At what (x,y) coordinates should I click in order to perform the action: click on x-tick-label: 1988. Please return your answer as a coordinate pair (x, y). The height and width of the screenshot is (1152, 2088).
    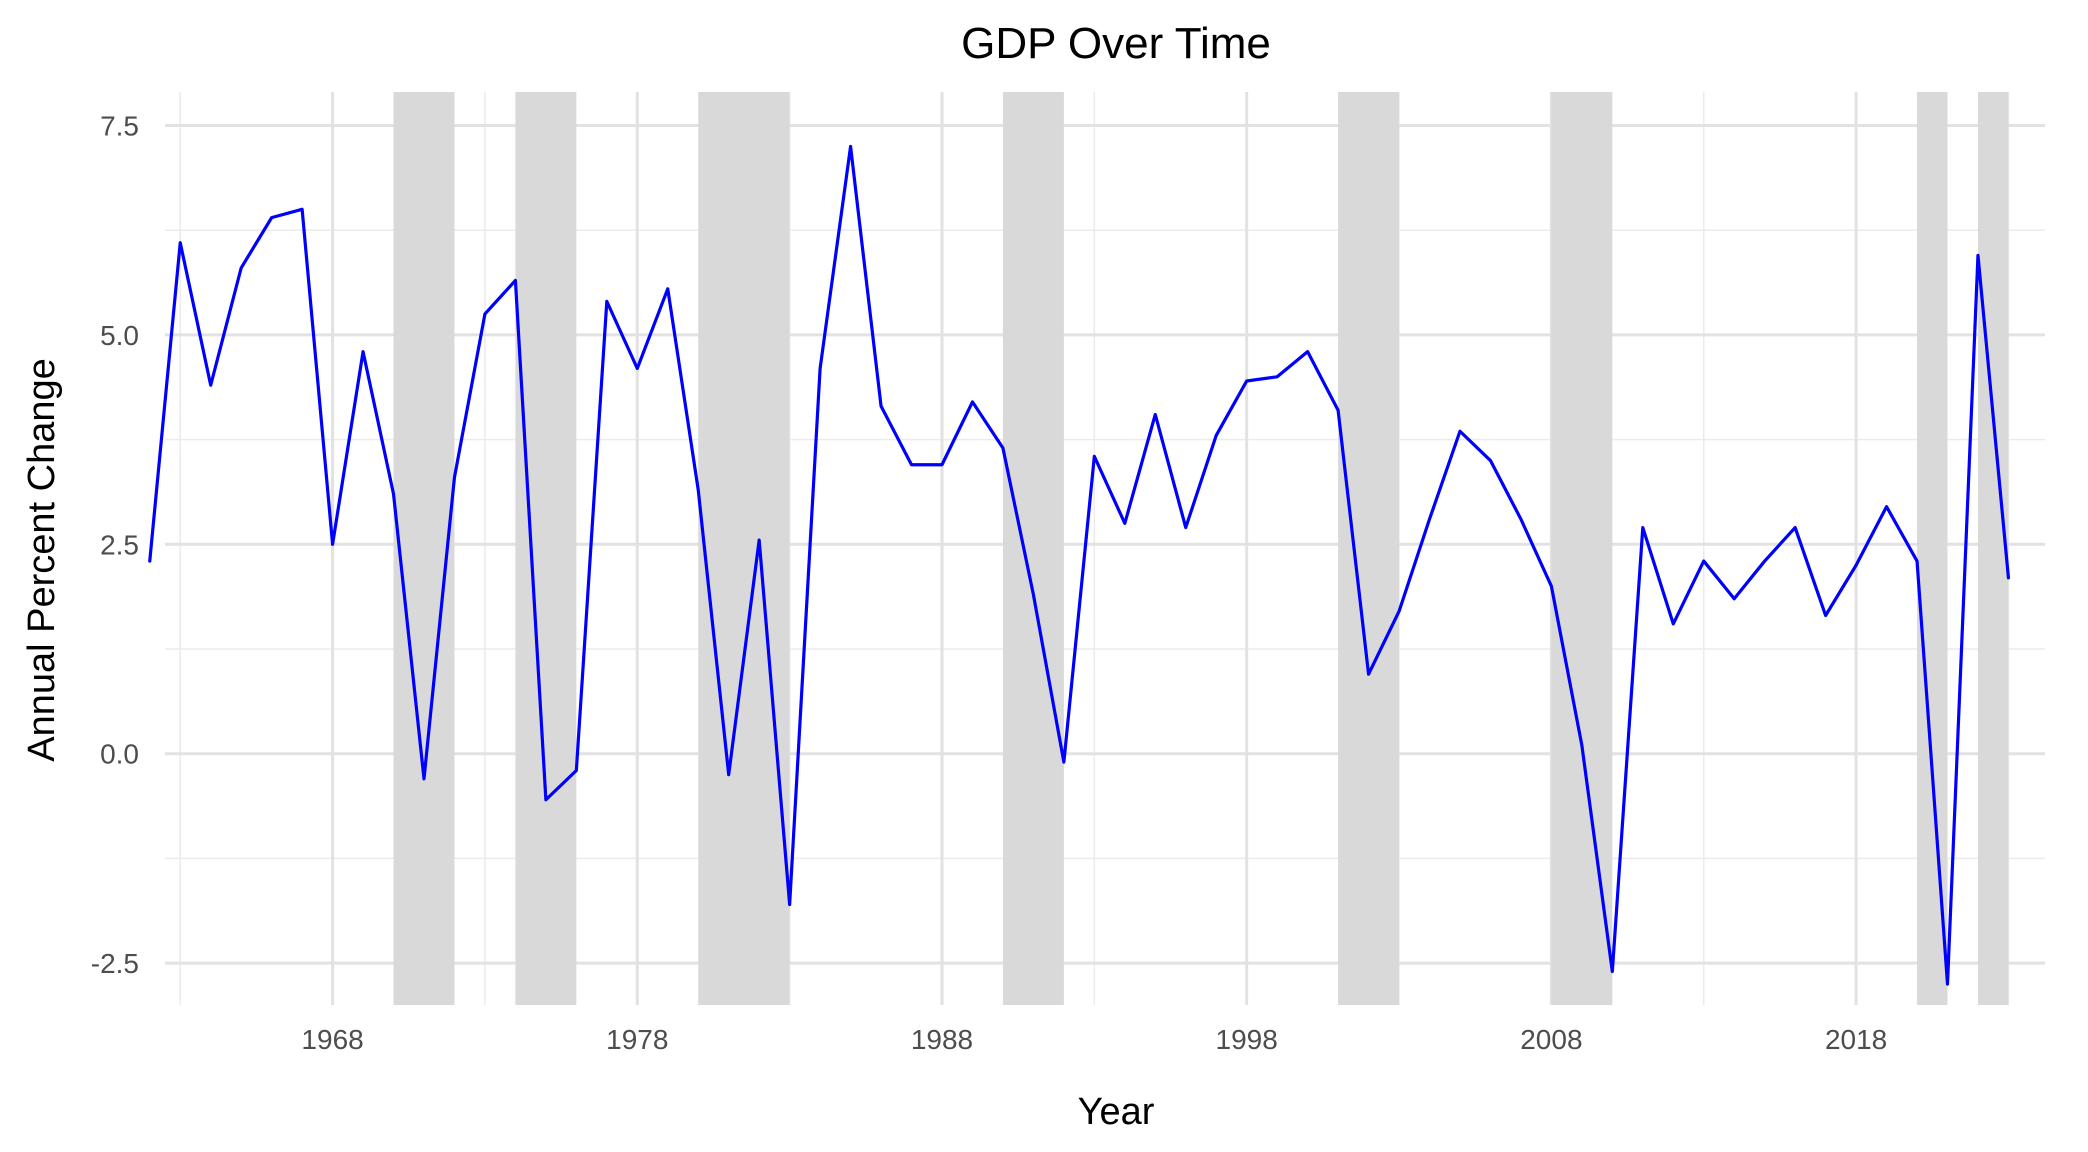
    Looking at the image, I should click on (942, 1039).